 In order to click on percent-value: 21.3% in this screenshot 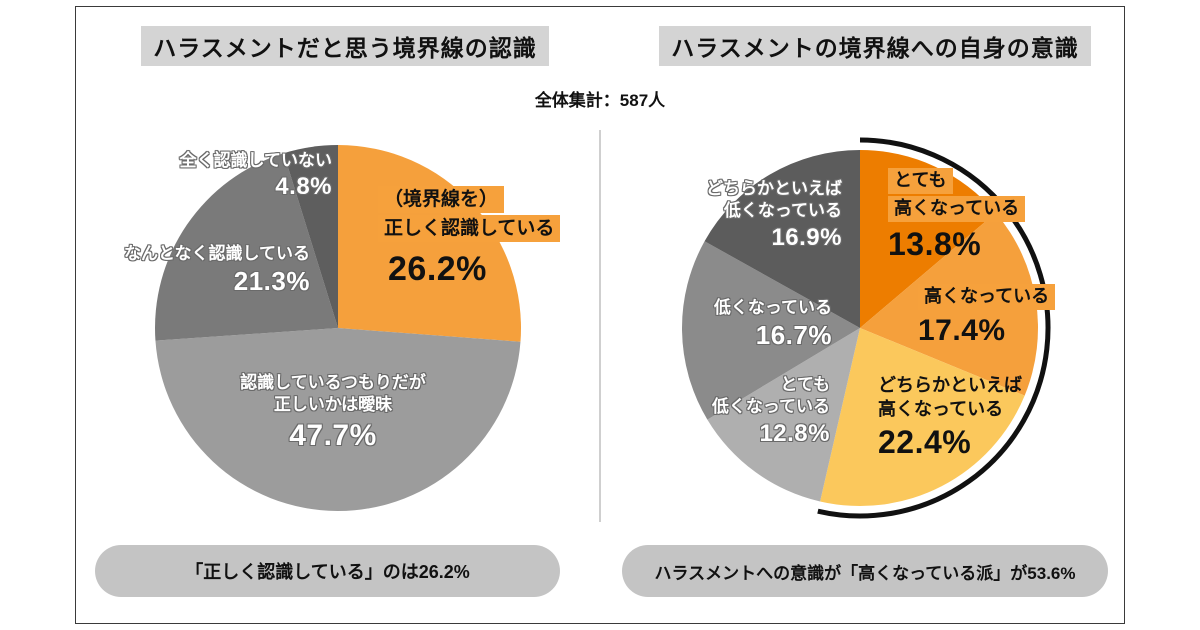, I will do `click(271, 281)`.